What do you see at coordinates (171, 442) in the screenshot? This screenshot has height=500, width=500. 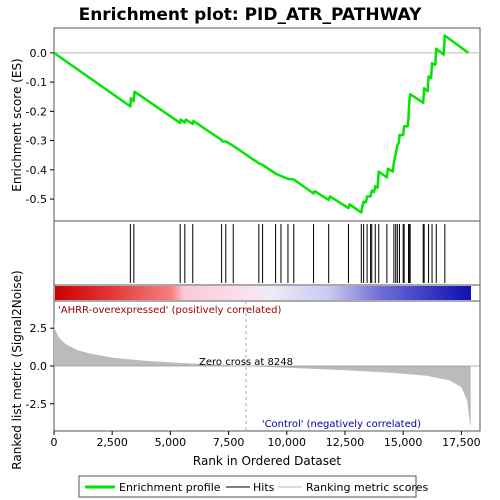 I see `x-tick-label: 5,000` at bounding box center [171, 442].